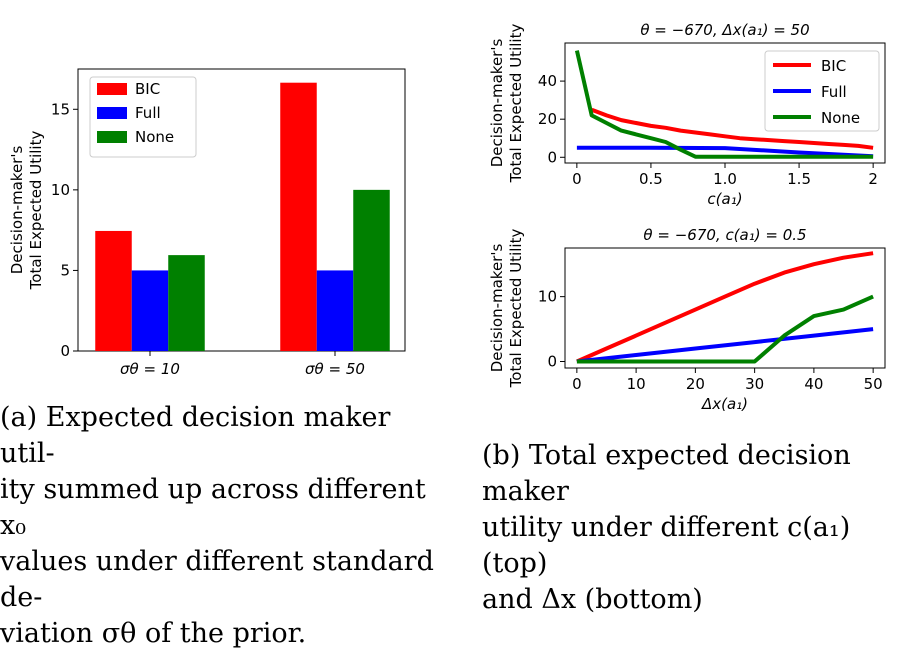  I want to click on y-axis-label-b-top-line1: Decision-maker's, so click(497, 103).